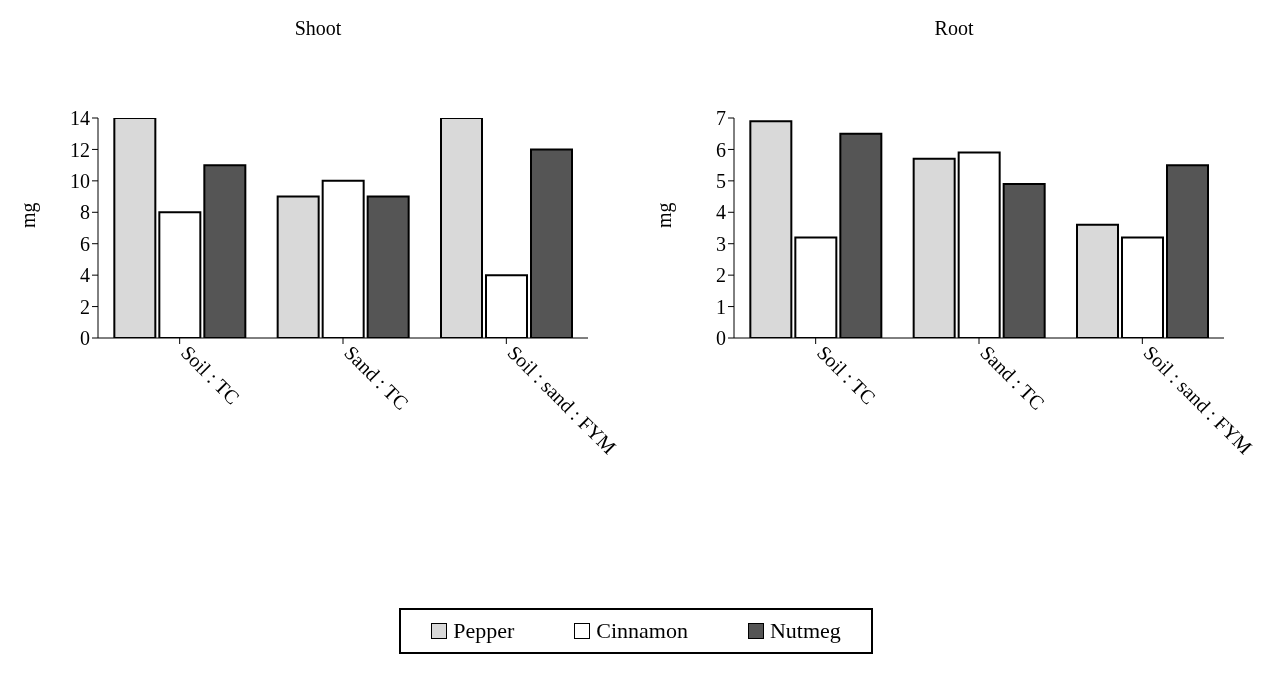 The width and height of the screenshot is (1272, 700). What do you see at coordinates (721, 306) in the screenshot?
I see `y-tick-label: 1` at bounding box center [721, 306].